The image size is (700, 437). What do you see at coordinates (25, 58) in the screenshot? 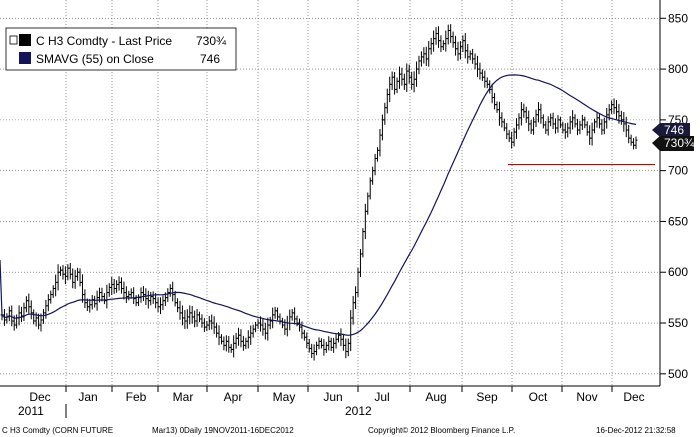
I see `legend-swatch-sma` at bounding box center [25, 58].